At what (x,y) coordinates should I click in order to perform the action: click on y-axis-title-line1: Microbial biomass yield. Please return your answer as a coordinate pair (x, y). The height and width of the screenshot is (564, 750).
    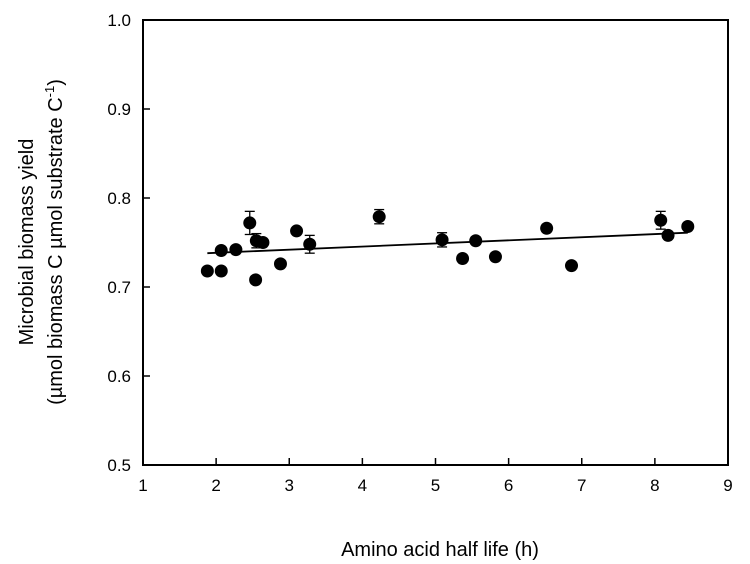
    Looking at the image, I should click on (27, 242).